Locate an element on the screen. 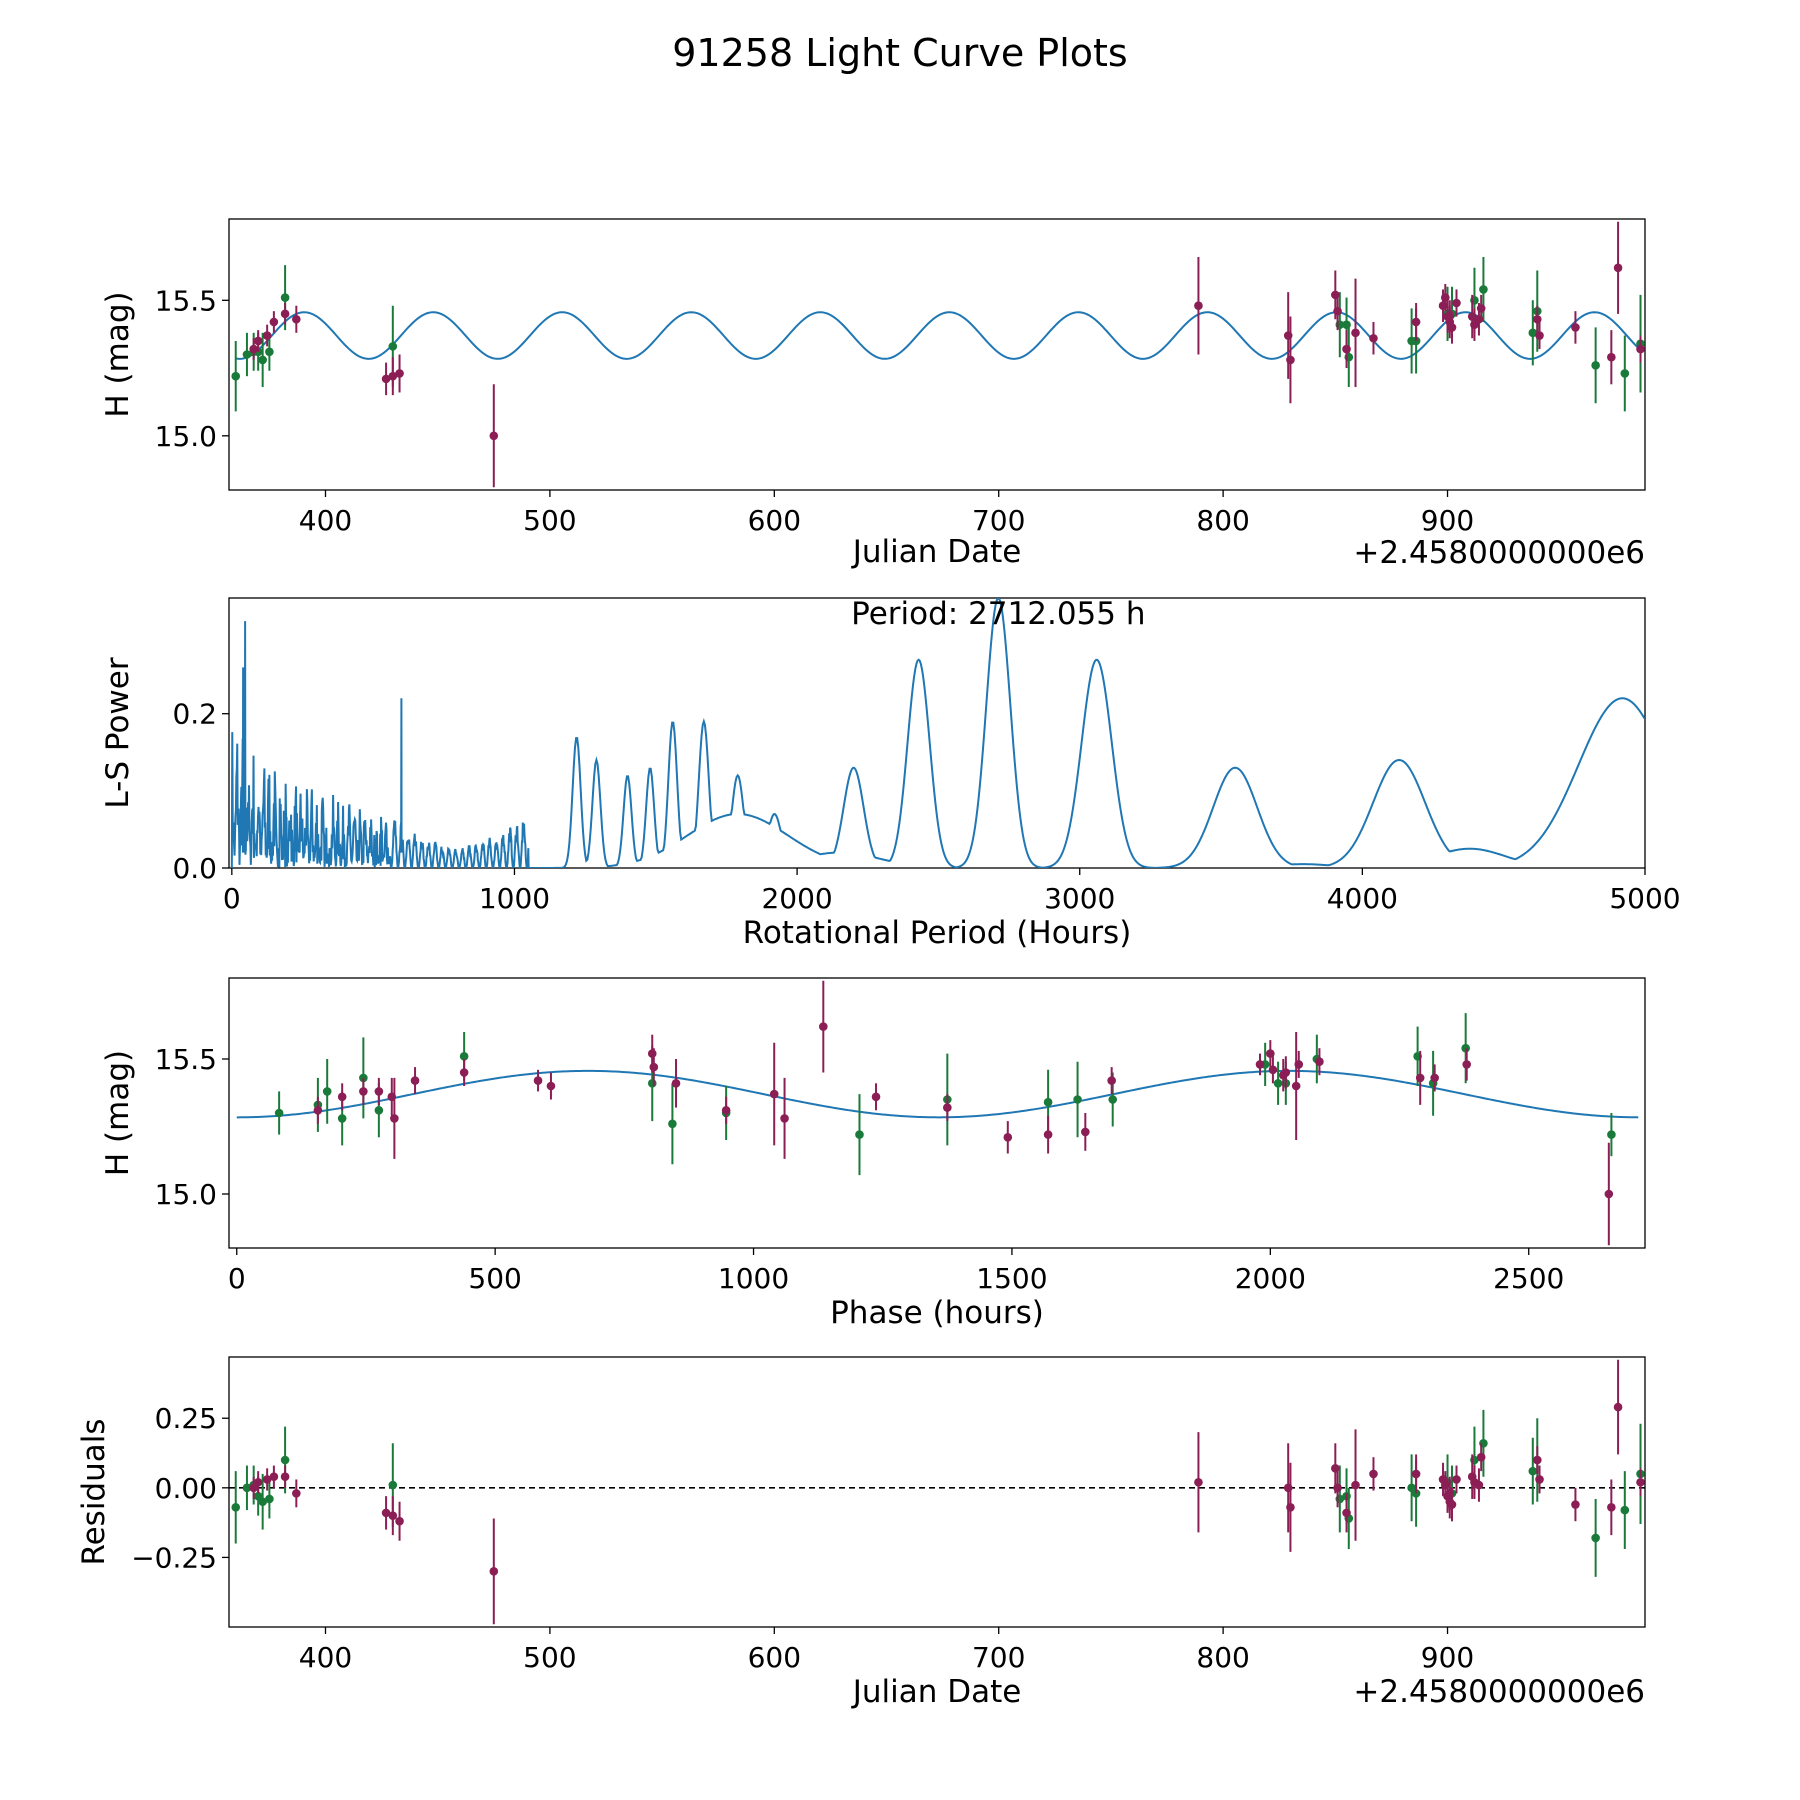 This screenshot has width=1800, height=1800. periodogram-line is located at coordinates (937, 733).